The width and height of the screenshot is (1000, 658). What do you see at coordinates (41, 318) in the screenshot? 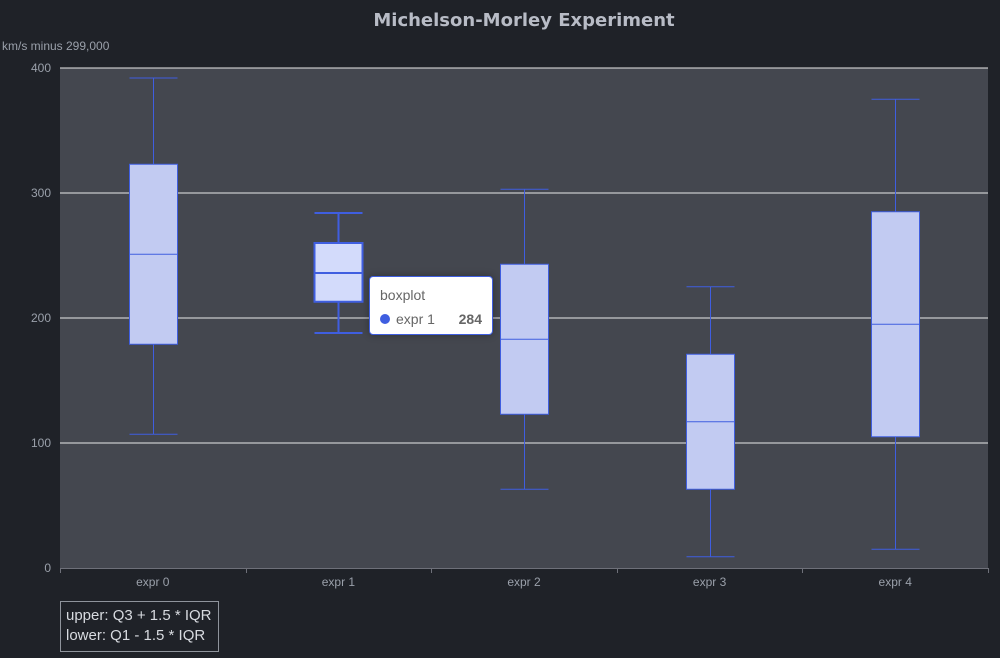
I see `y-tick-label: 200` at bounding box center [41, 318].